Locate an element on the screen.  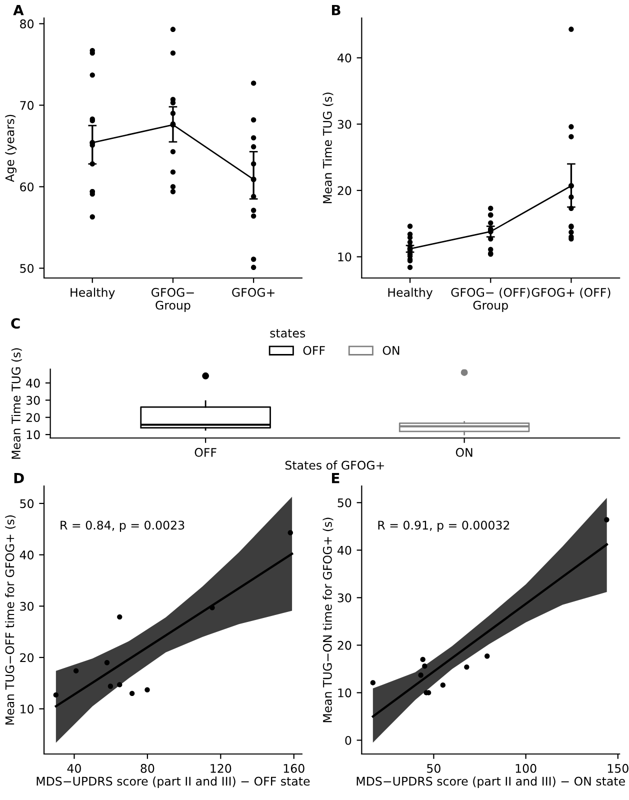
x-tick-label: GFOG− is located at coordinates (173, 292).